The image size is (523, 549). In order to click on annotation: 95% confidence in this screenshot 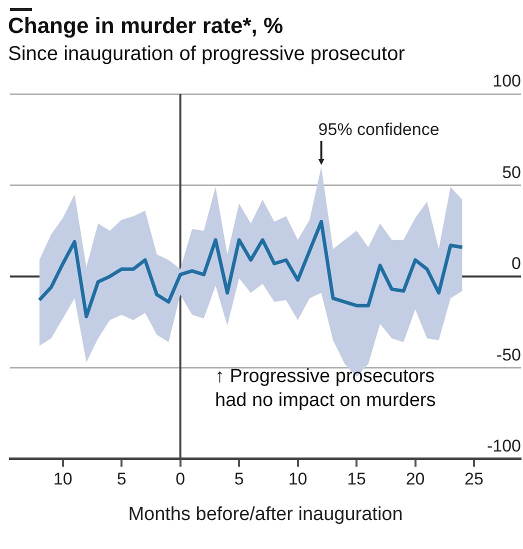, I will do `click(379, 129)`.